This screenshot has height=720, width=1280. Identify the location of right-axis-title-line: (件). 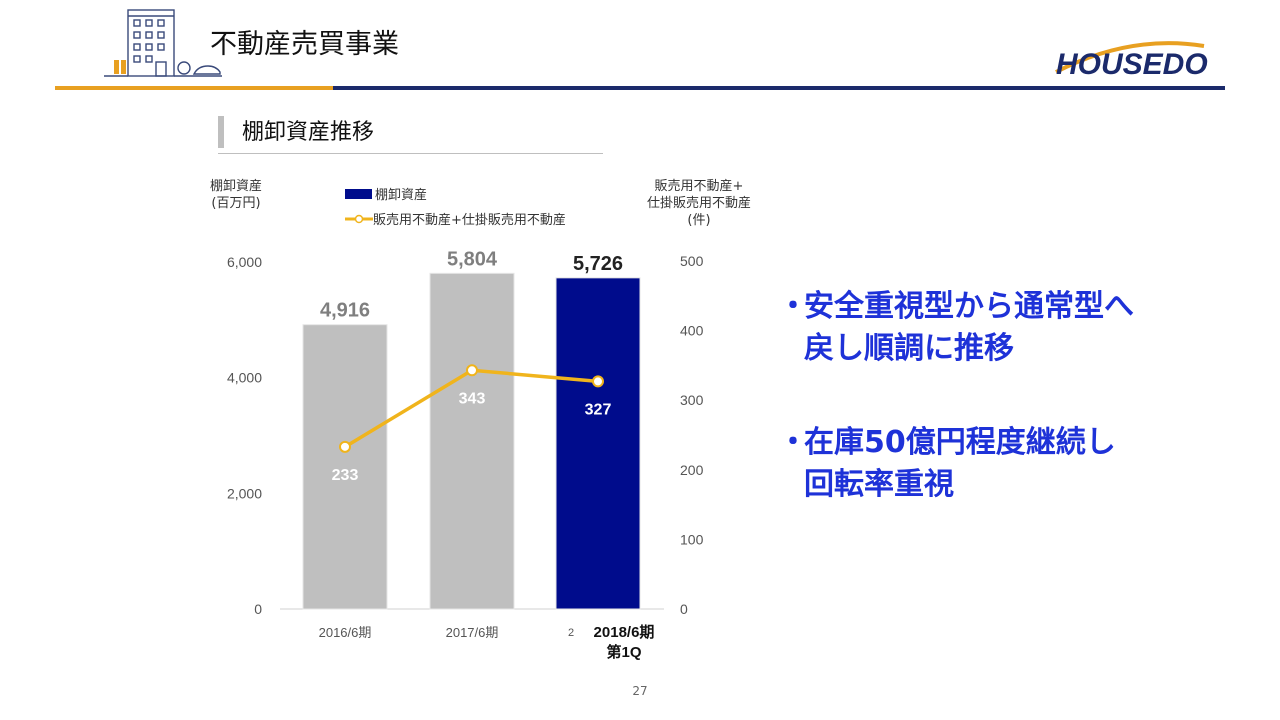
(699, 220).